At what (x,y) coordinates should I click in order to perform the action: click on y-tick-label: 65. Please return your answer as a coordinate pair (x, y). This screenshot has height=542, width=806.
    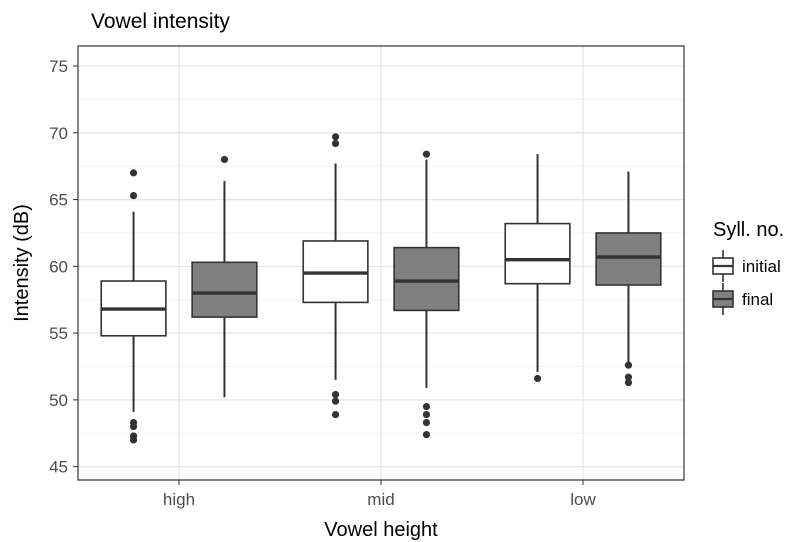
    Looking at the image, I should click on (58, 200).